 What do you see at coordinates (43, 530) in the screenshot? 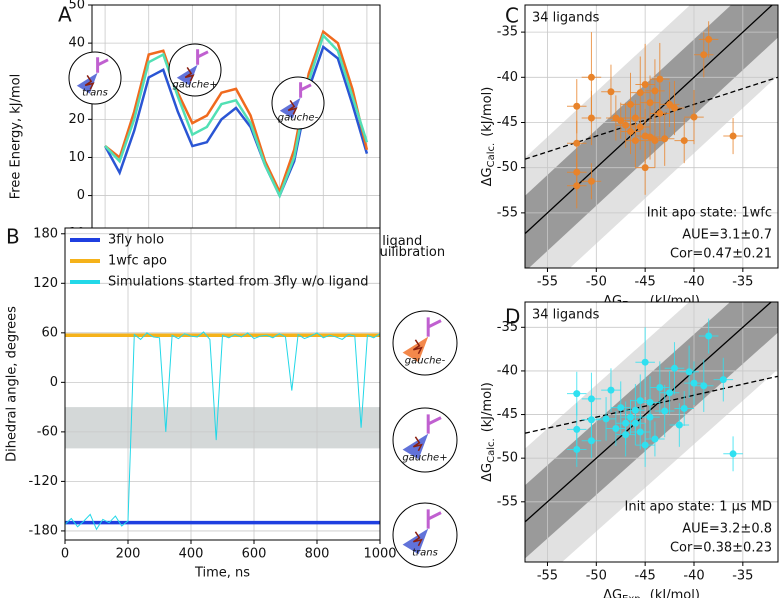
I see `y-tick-label: -180` at bounding box center [43, 530].